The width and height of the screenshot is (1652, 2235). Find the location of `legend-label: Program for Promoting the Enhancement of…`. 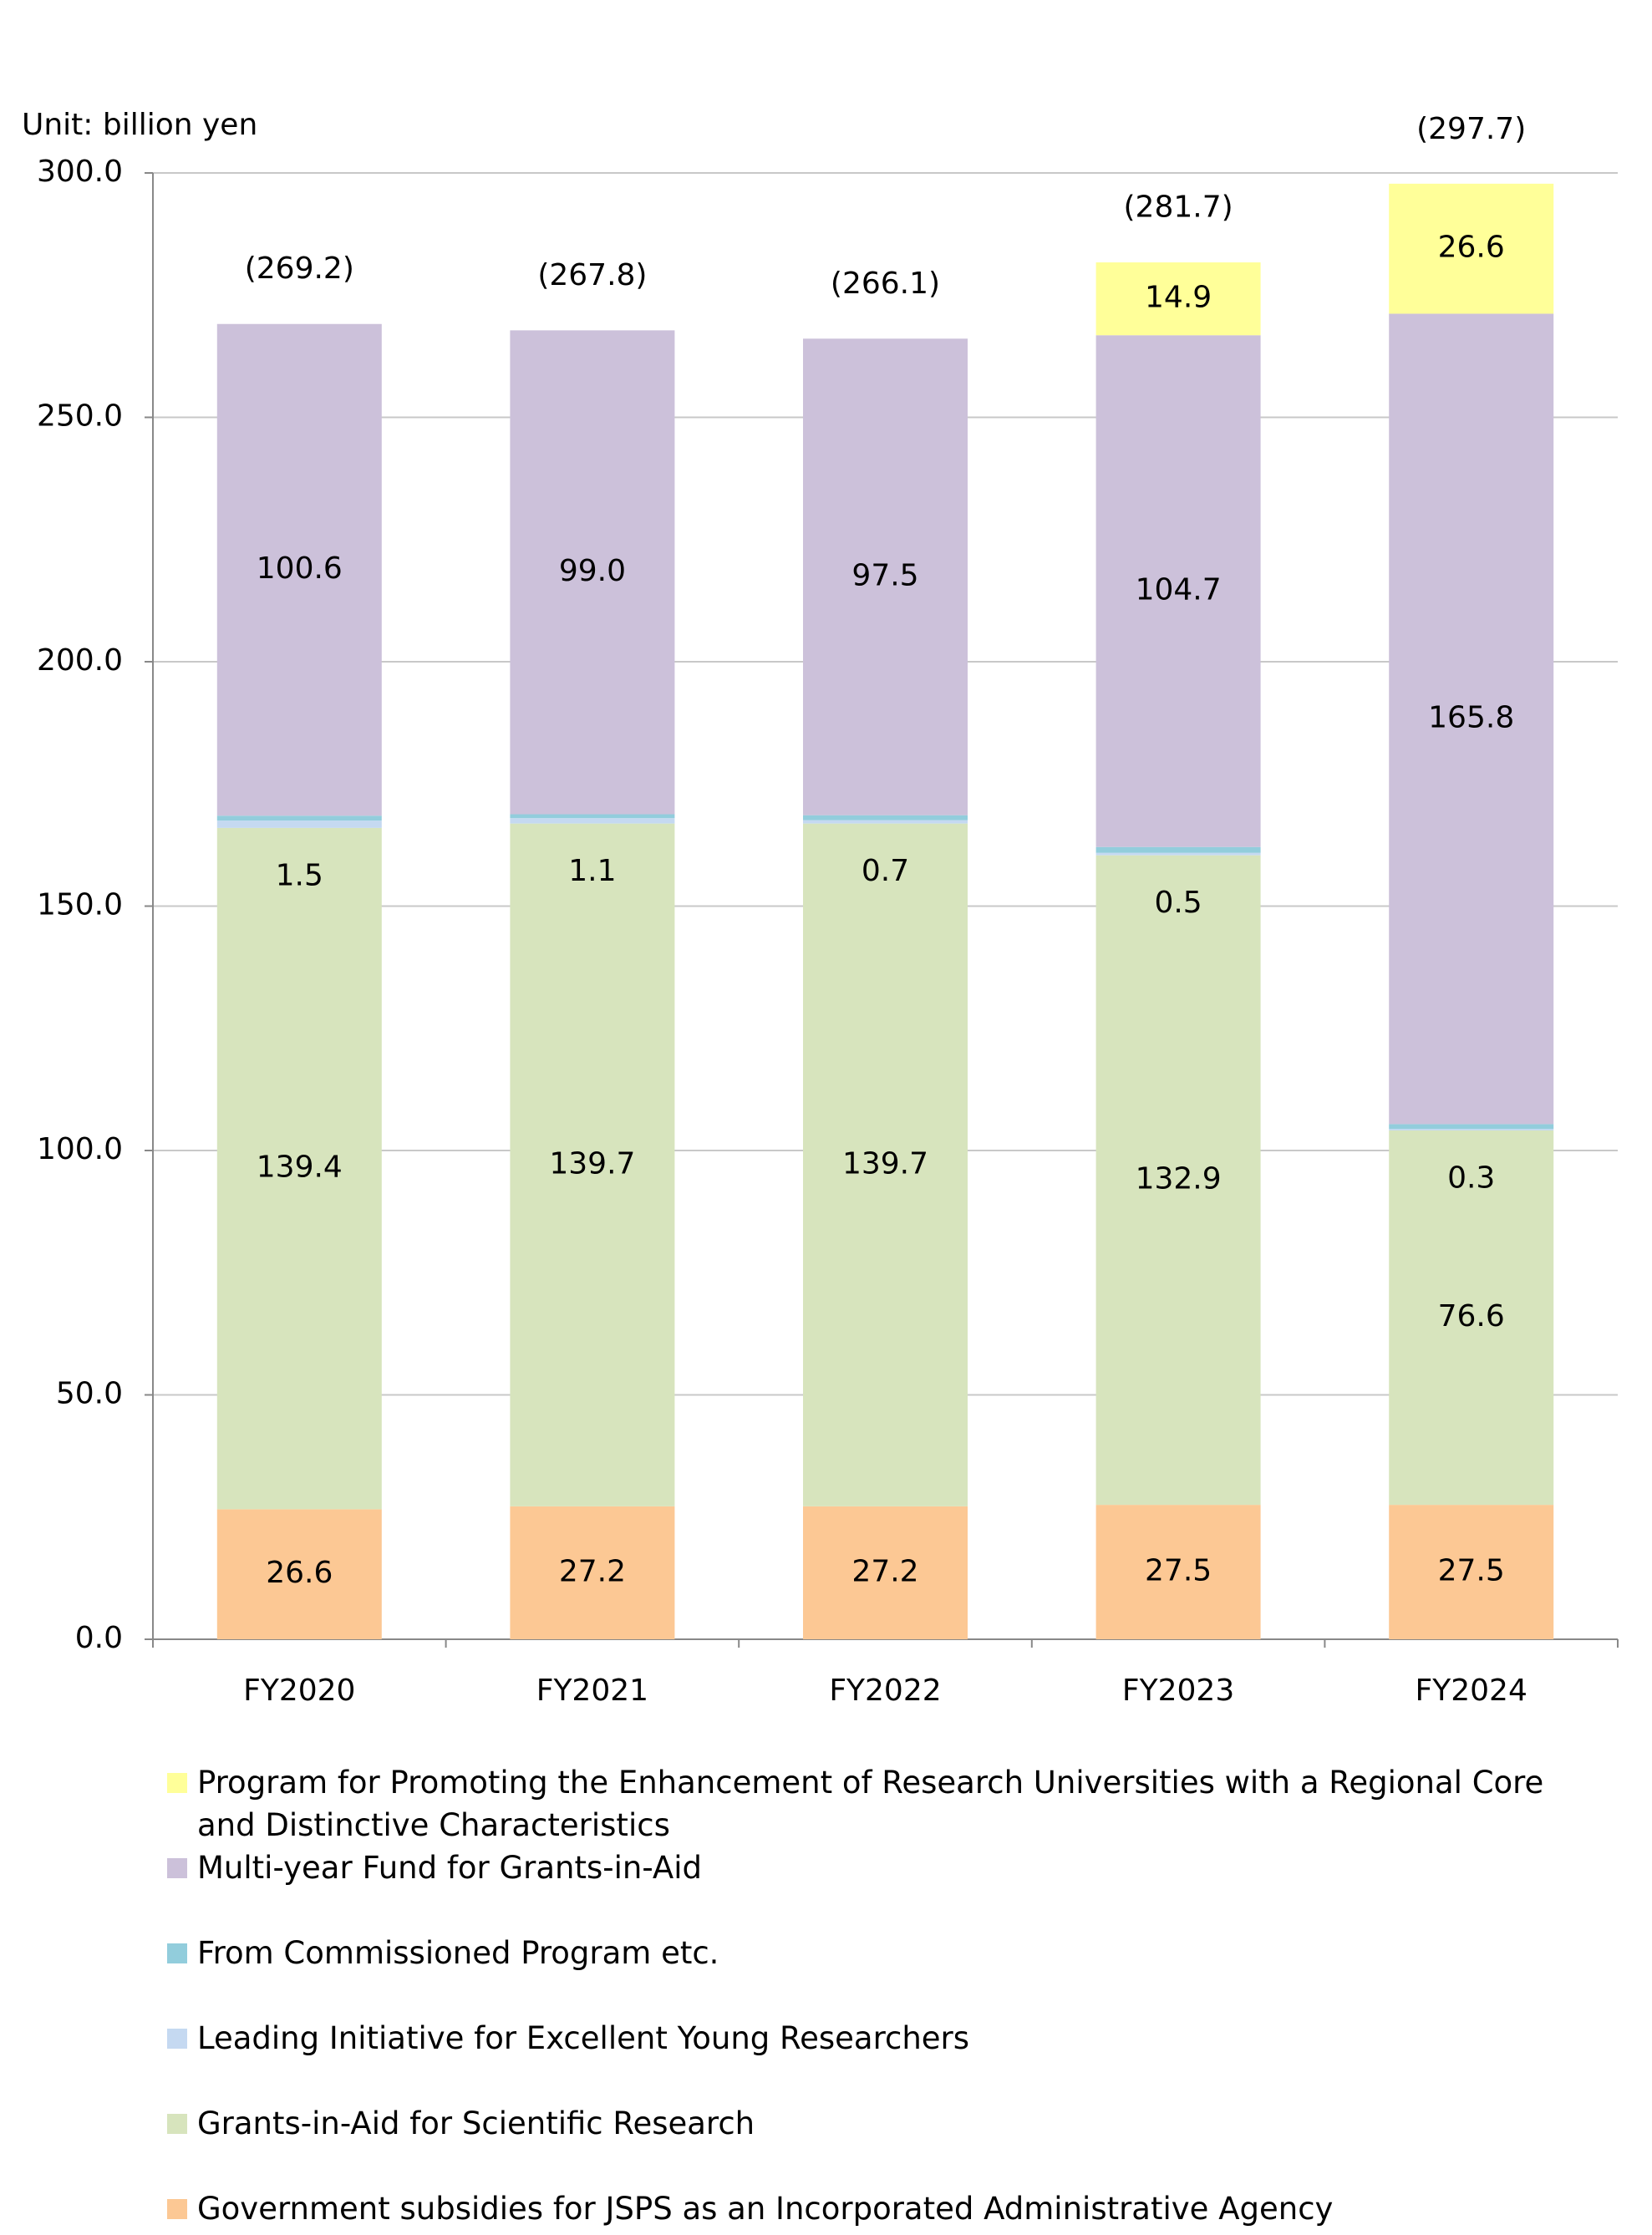

legend-label: Program for Promoting the Enhancement of… is located at coordinates (870, 1804).